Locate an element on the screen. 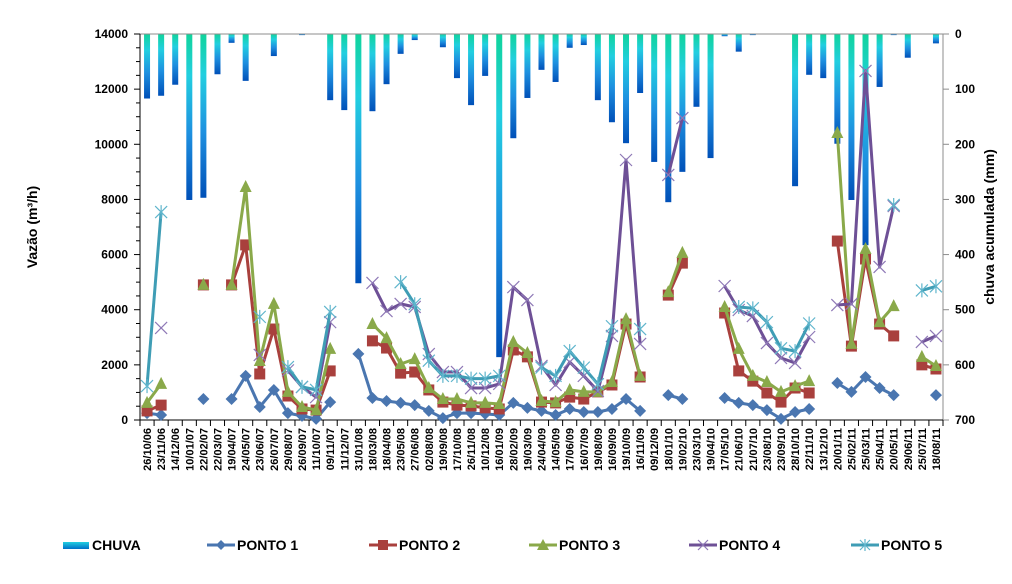 Image resolution: width=1012 pixels, height=584 pixels. left-axis-title: Vazão (m³/h) is located at coordinates (32, 227).